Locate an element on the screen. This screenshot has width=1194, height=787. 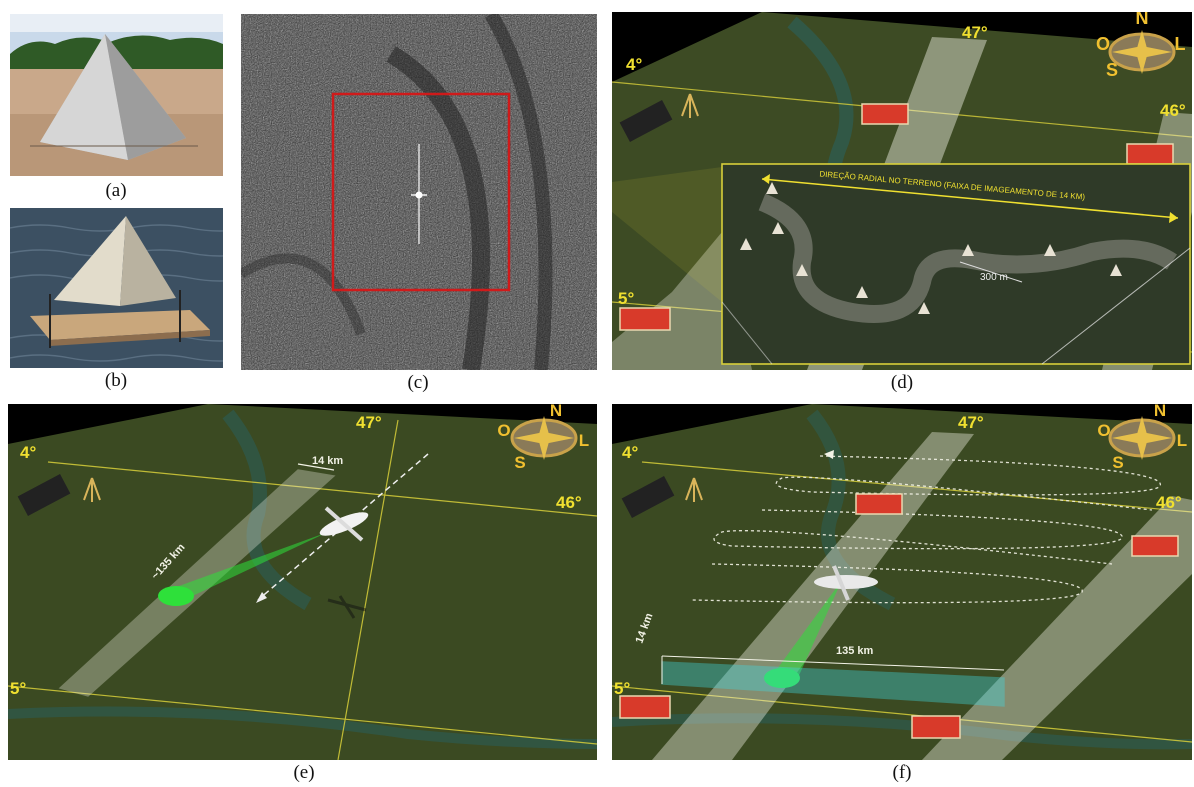
swath-strip is located at coordinates (1057, 628).